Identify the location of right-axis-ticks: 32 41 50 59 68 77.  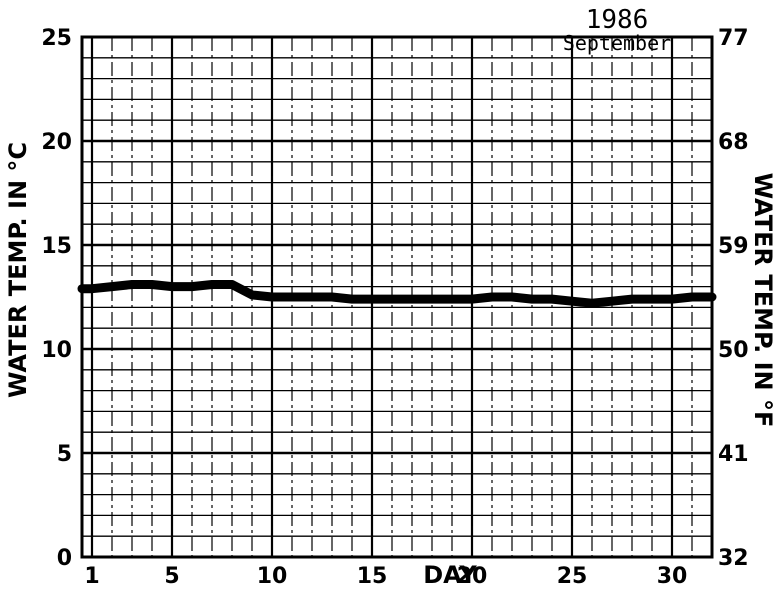
(733, 298).